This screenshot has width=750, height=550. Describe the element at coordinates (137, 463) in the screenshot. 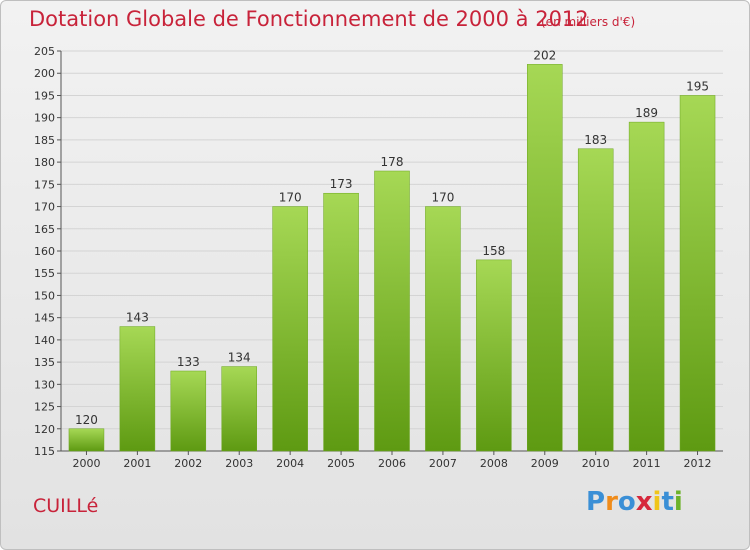

I see `x-tick-label-2001: 2001` at that location.